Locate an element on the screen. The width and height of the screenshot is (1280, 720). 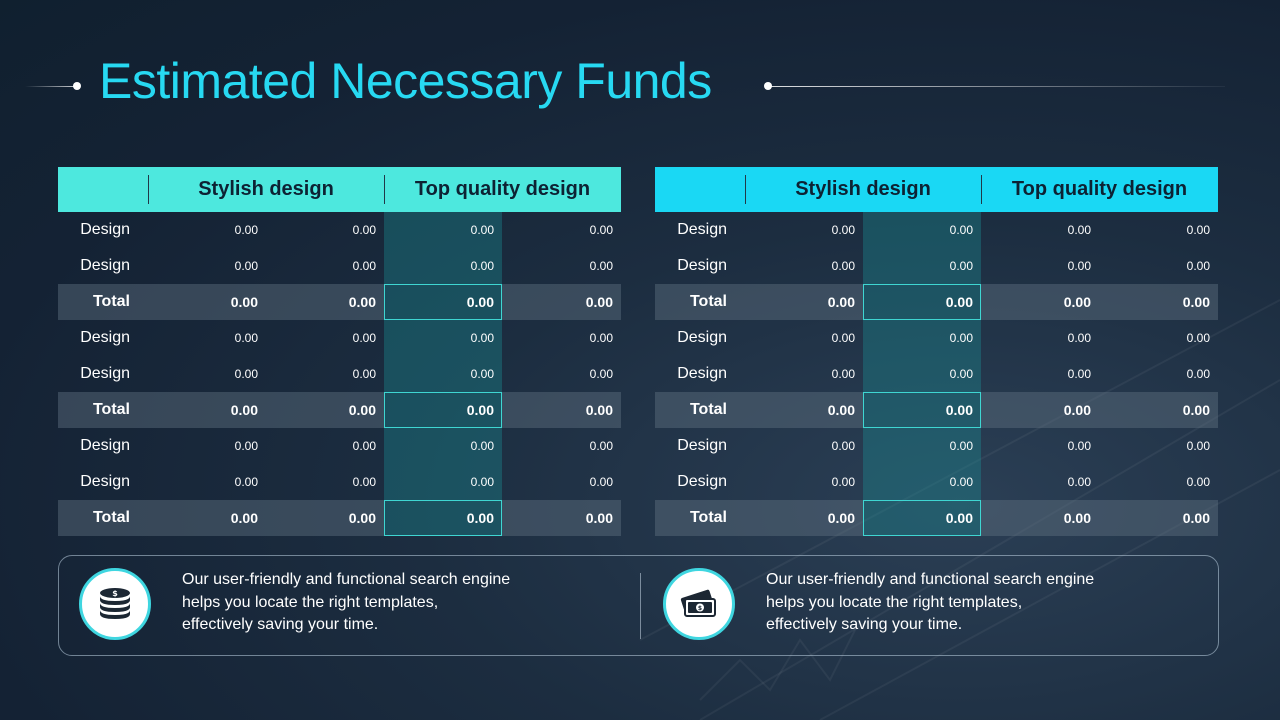
info-divider is located at coordinates (640, 606).